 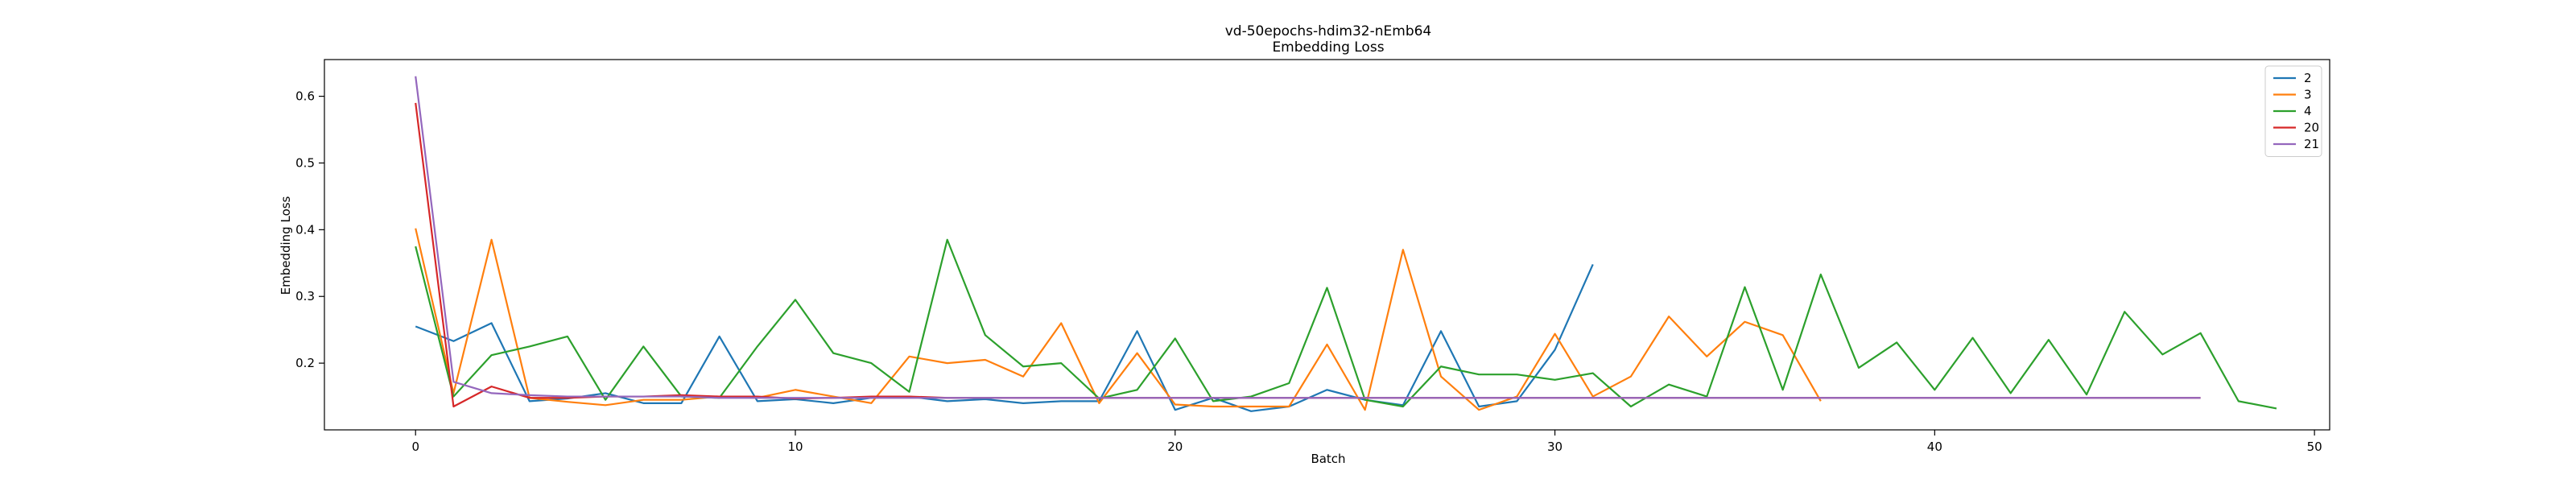 I want to click on legend-label-2: 2, so click(x=2308, y=78).